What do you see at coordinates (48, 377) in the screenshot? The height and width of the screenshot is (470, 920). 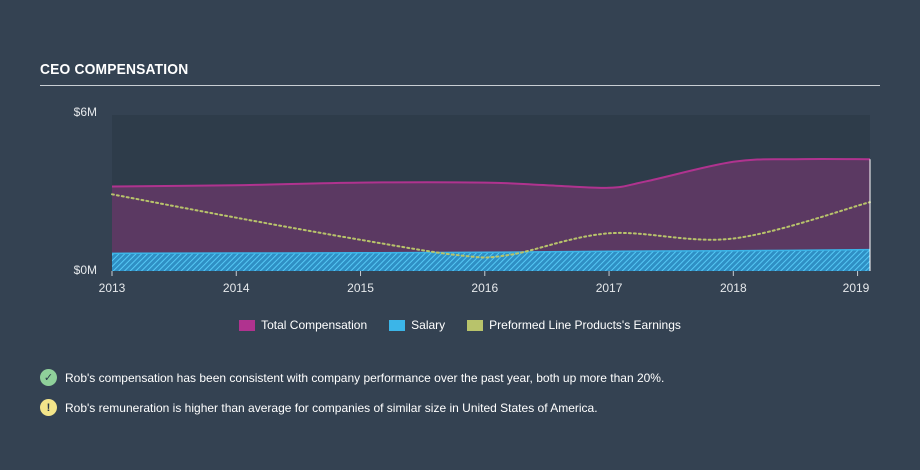 I see `check-icon: ✓` at bounding box center [48, 377].